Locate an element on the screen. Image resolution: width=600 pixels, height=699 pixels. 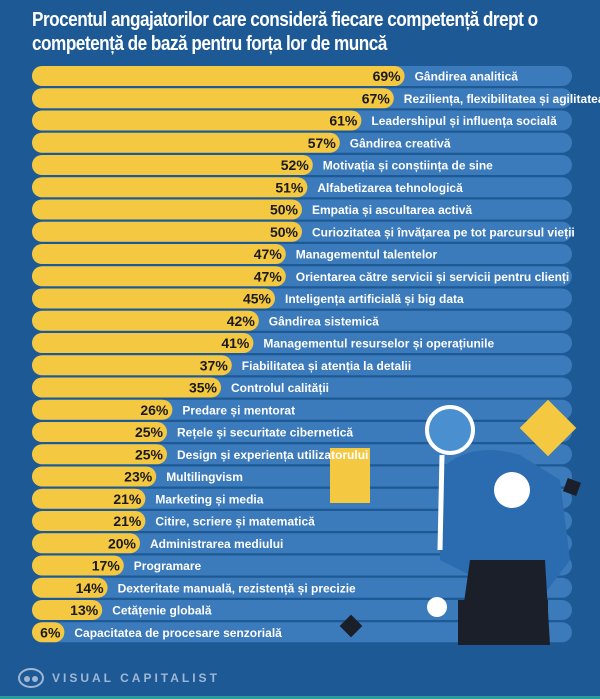
bar-value-label: 37% is located at coordinates (214, 365).